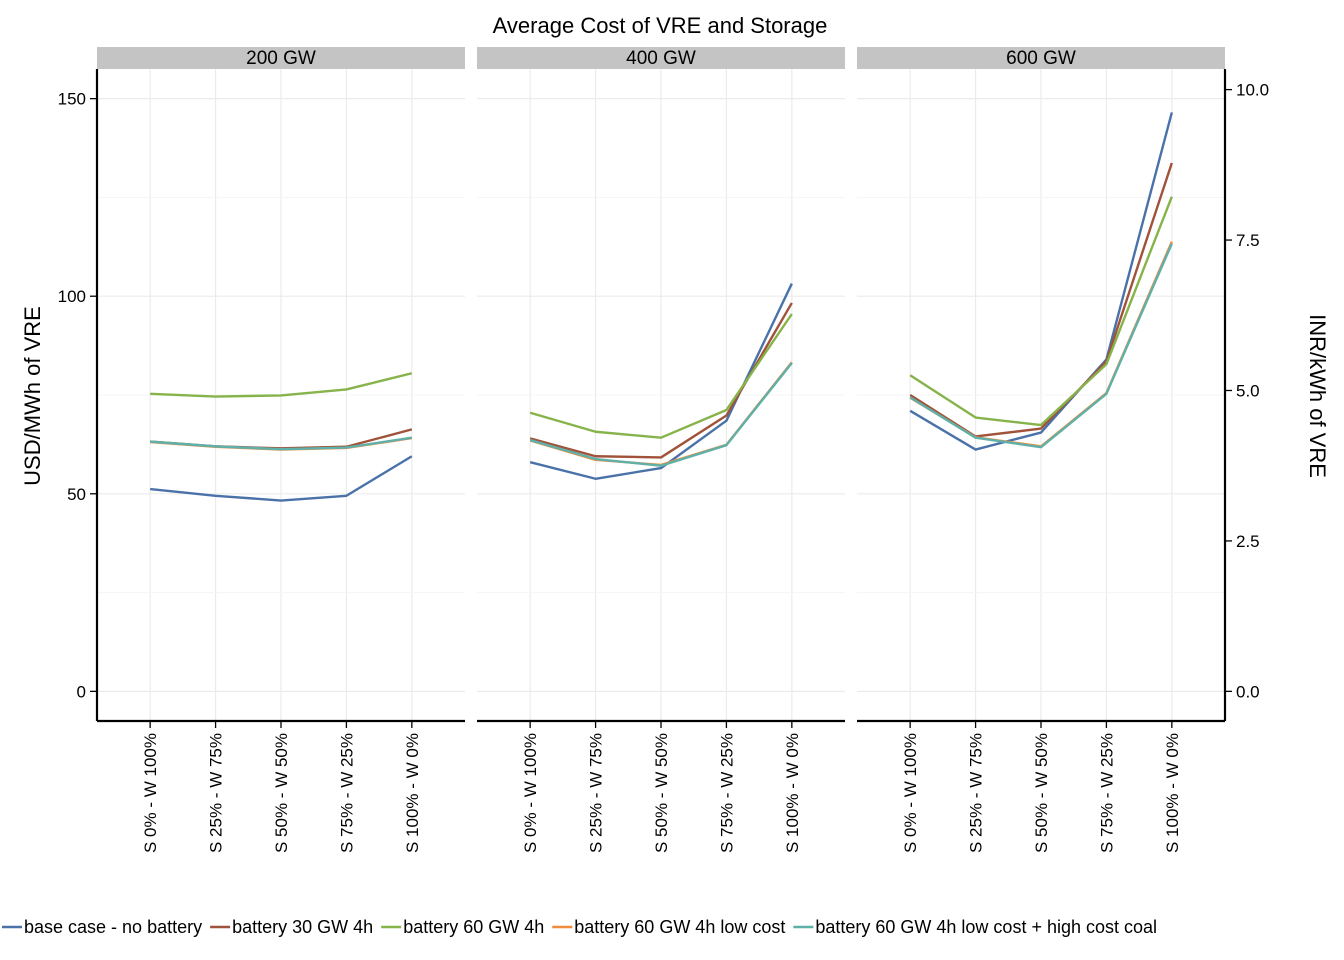 The image size is (1344, 960). I want to click on y-tick-label-right: 7.5, so click(1248, 240).